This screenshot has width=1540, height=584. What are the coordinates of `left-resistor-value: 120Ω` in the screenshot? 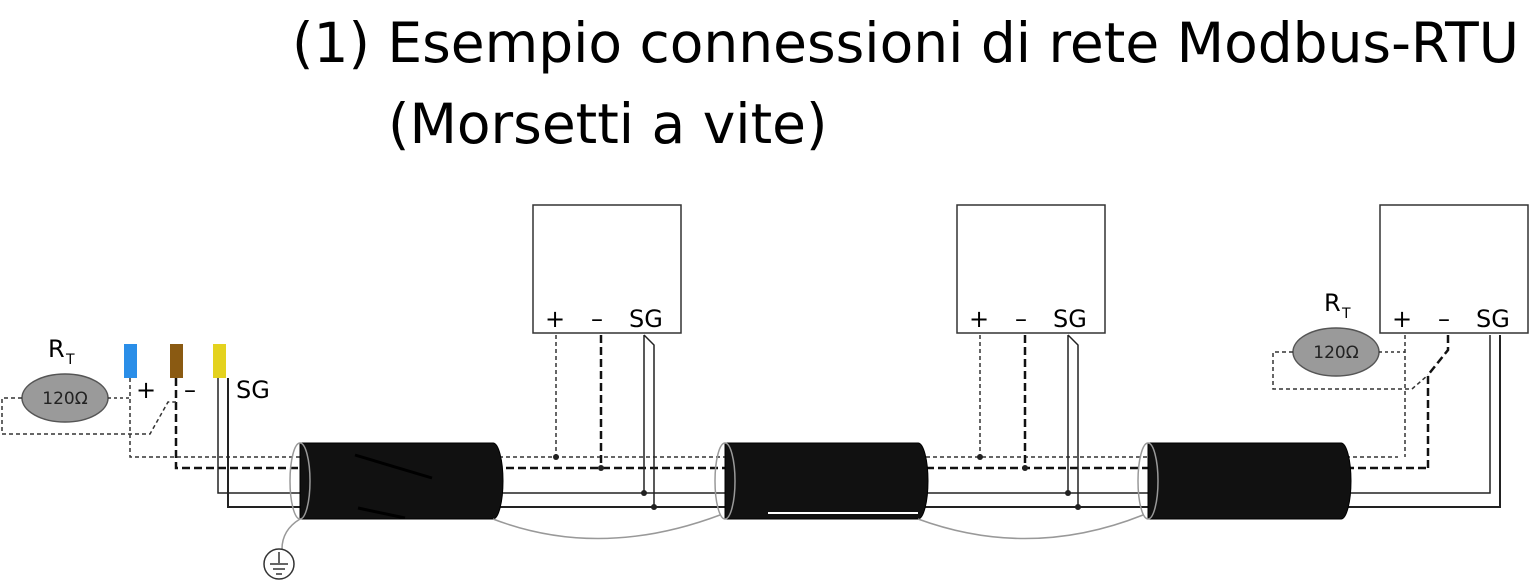 It's located at (64, 399).